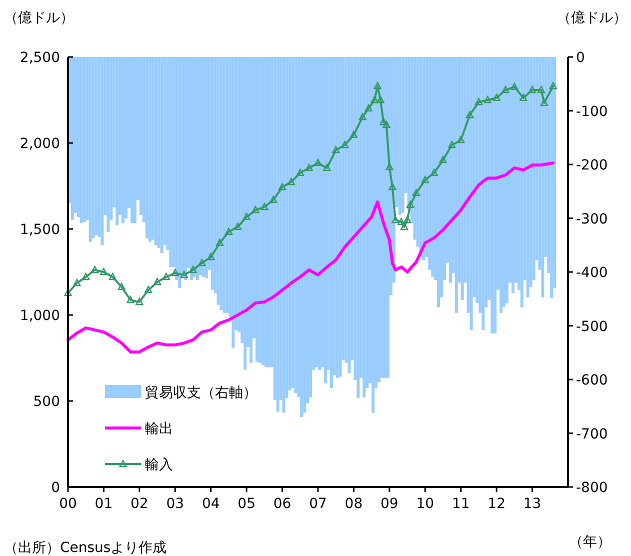 The width and height of the screenshot is (631, 556). I want to click on x-tick-label: 03, so click(175, 504).